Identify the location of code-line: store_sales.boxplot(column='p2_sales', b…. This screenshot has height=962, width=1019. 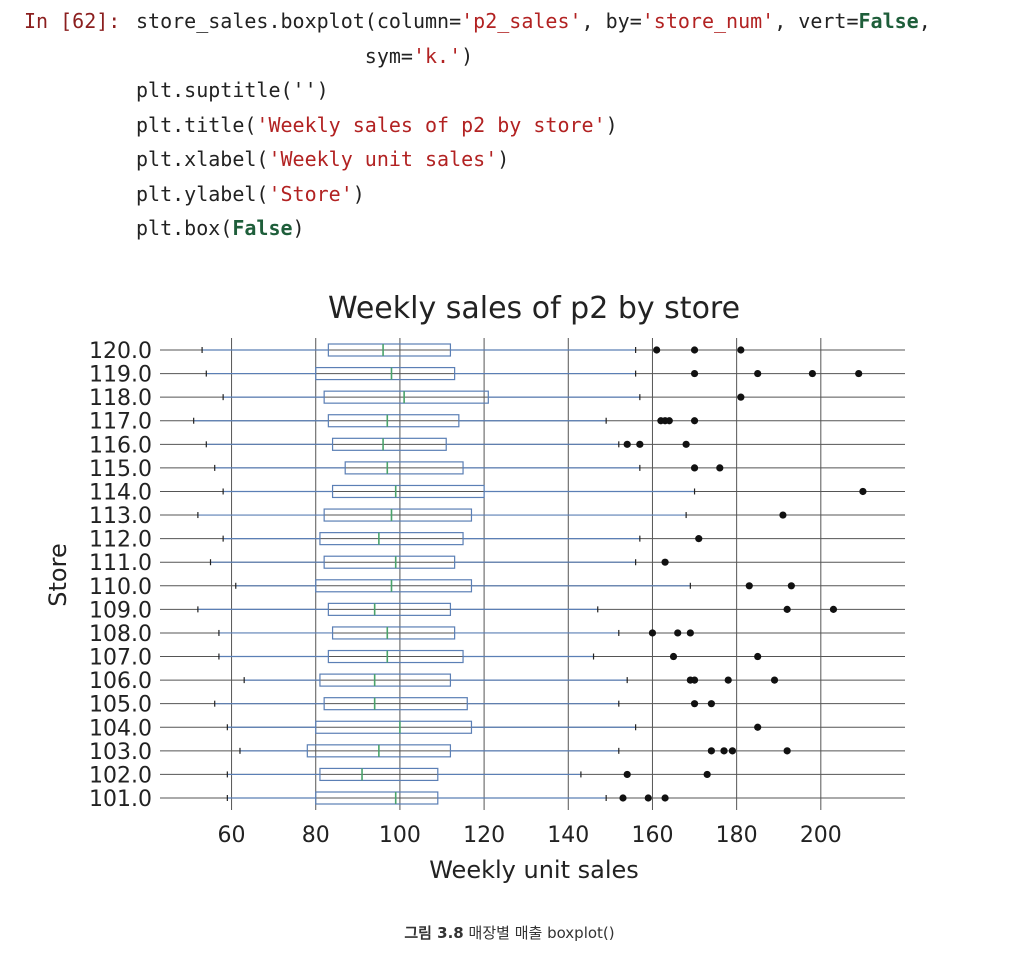
(533, 21).